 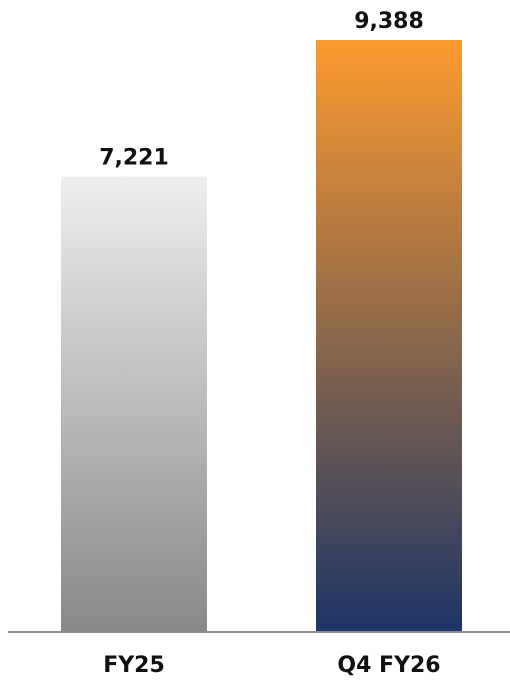 I want to click on category-label-fy25: FY25, so click(x=134, y=665).